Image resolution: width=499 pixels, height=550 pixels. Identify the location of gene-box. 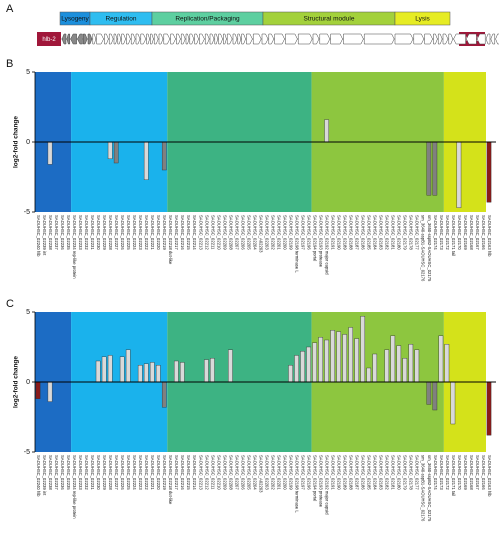
(49, 39).